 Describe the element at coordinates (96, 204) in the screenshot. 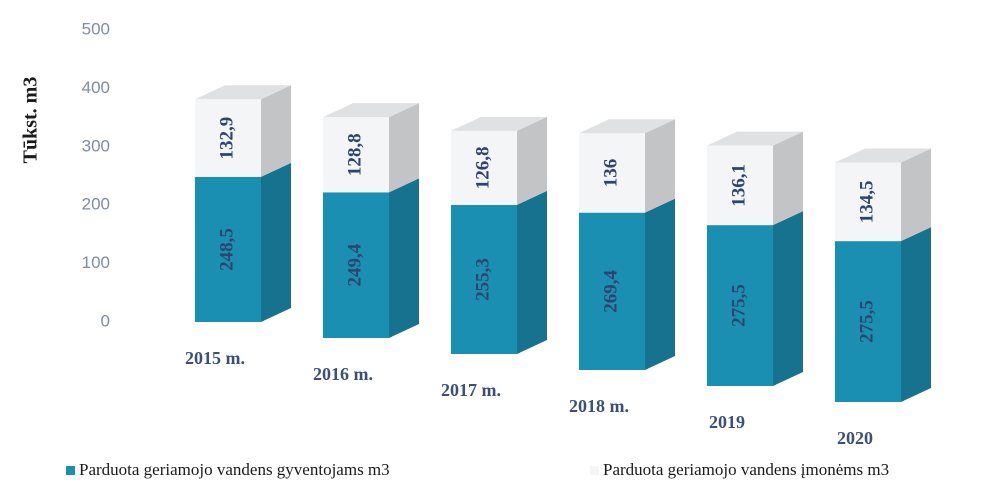

I see `y-tick-label: 200` at that location.